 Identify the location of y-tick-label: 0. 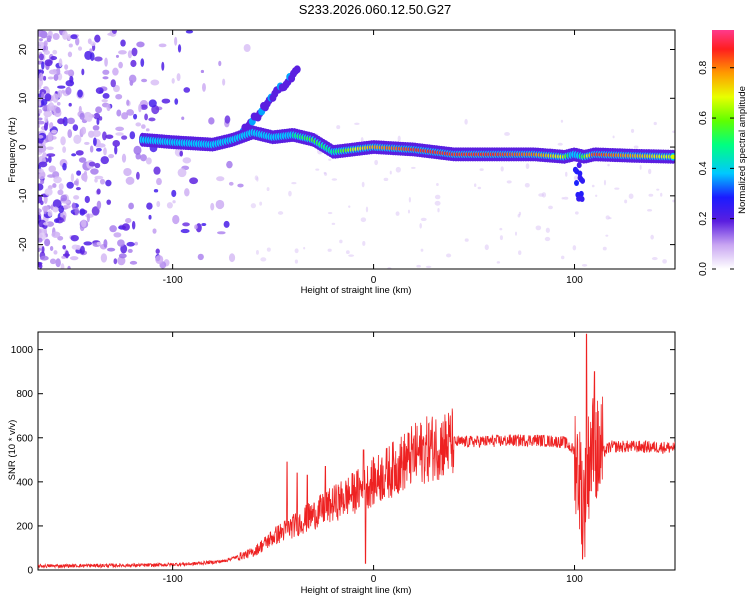
(23, 147).